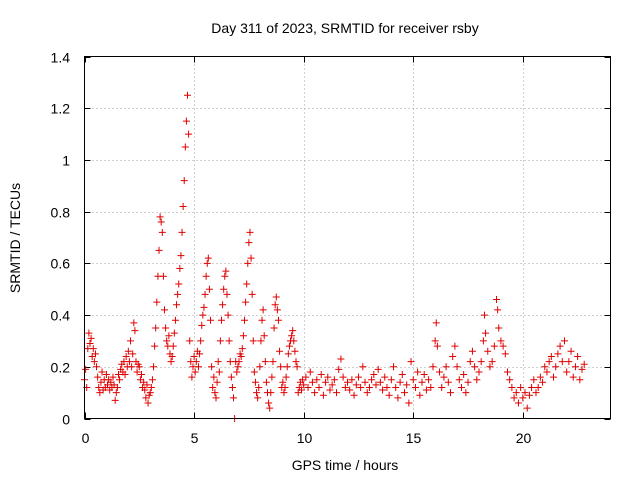  Describe the element at coordinates (61, 264) in the screenshot. I see `y-tick-label: 0.6` at that location.